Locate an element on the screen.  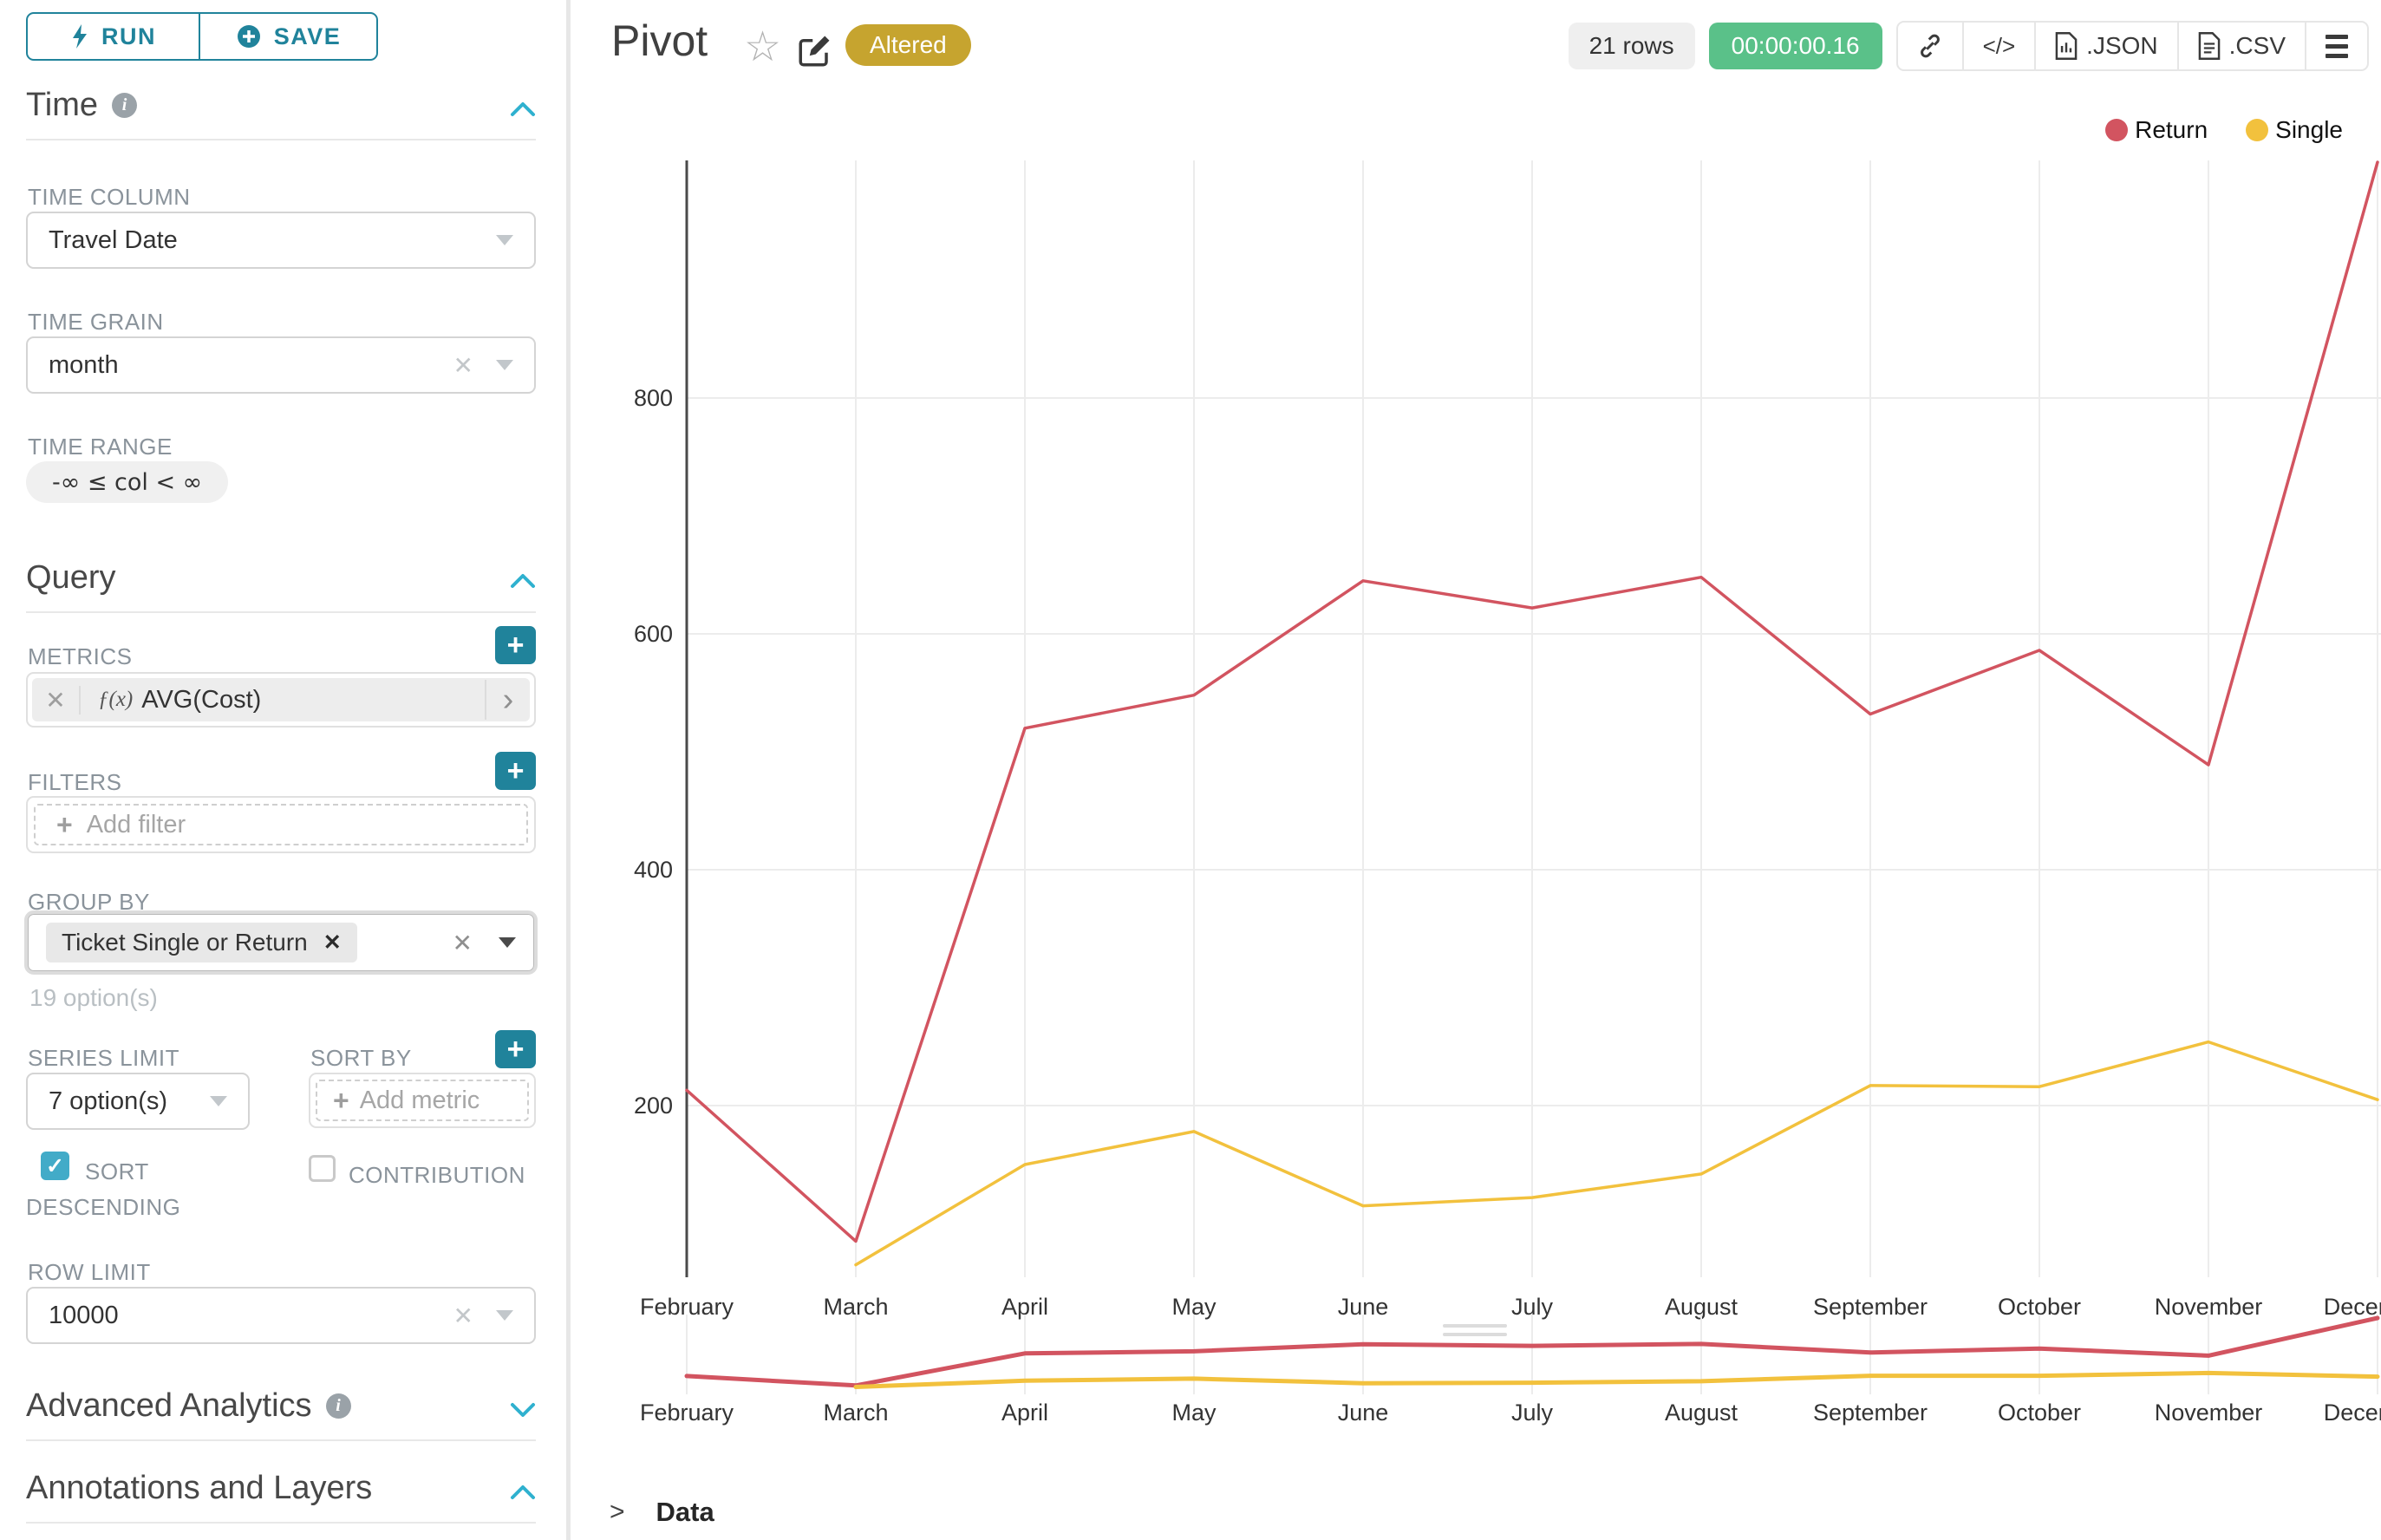
copy-link-button is located at coordinates (1930, 46).